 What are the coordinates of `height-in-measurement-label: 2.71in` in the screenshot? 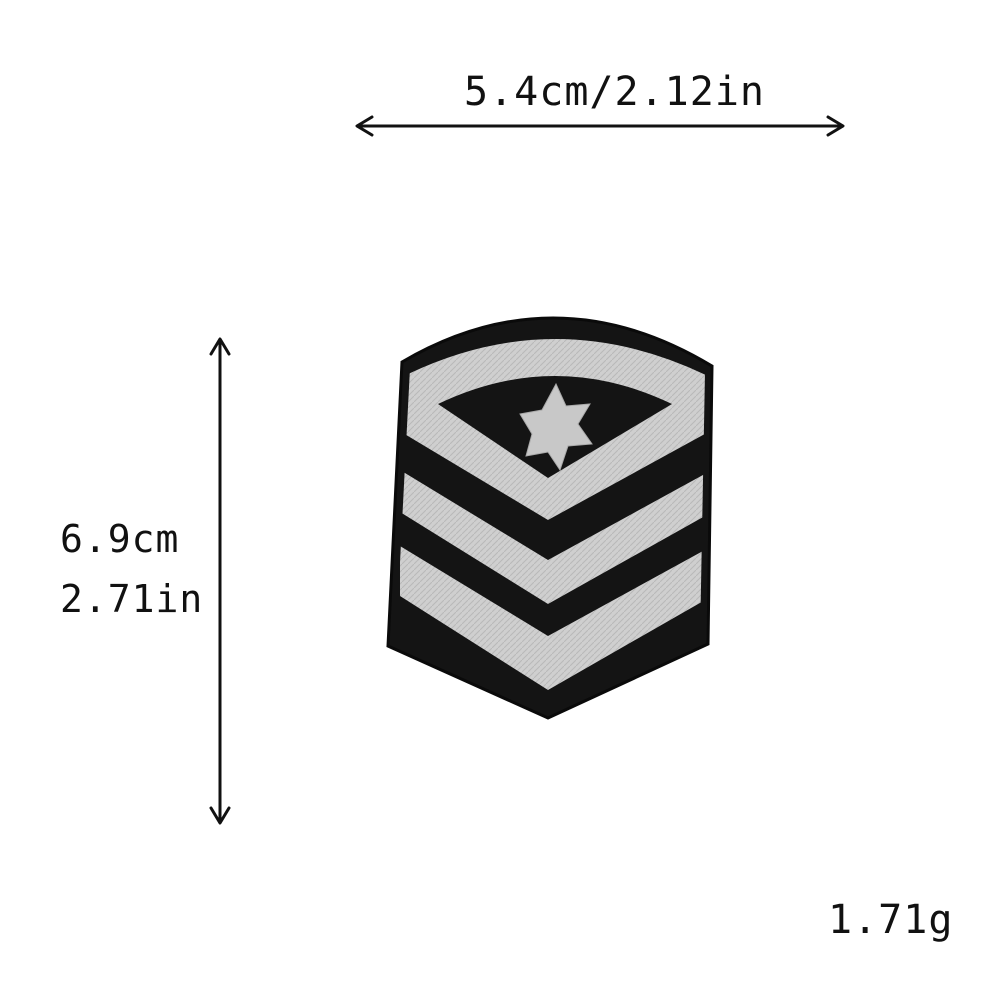 It's located at (132, 599).